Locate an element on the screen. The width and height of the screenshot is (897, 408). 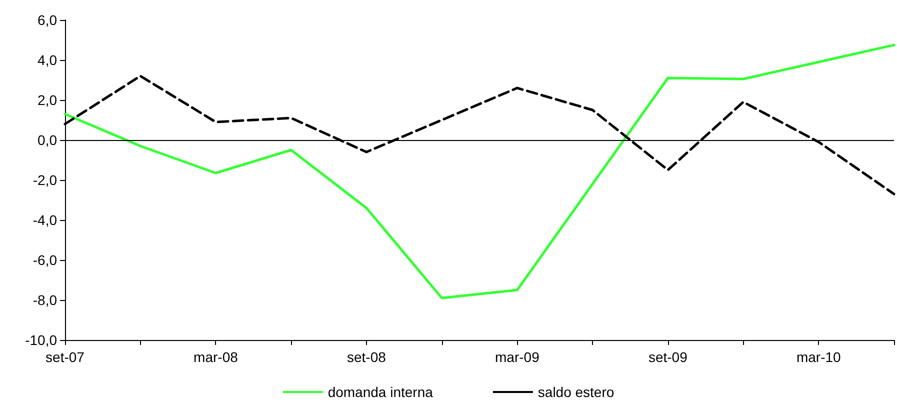
x-tick-label: mar-09 is located at coordinates (517, 357).